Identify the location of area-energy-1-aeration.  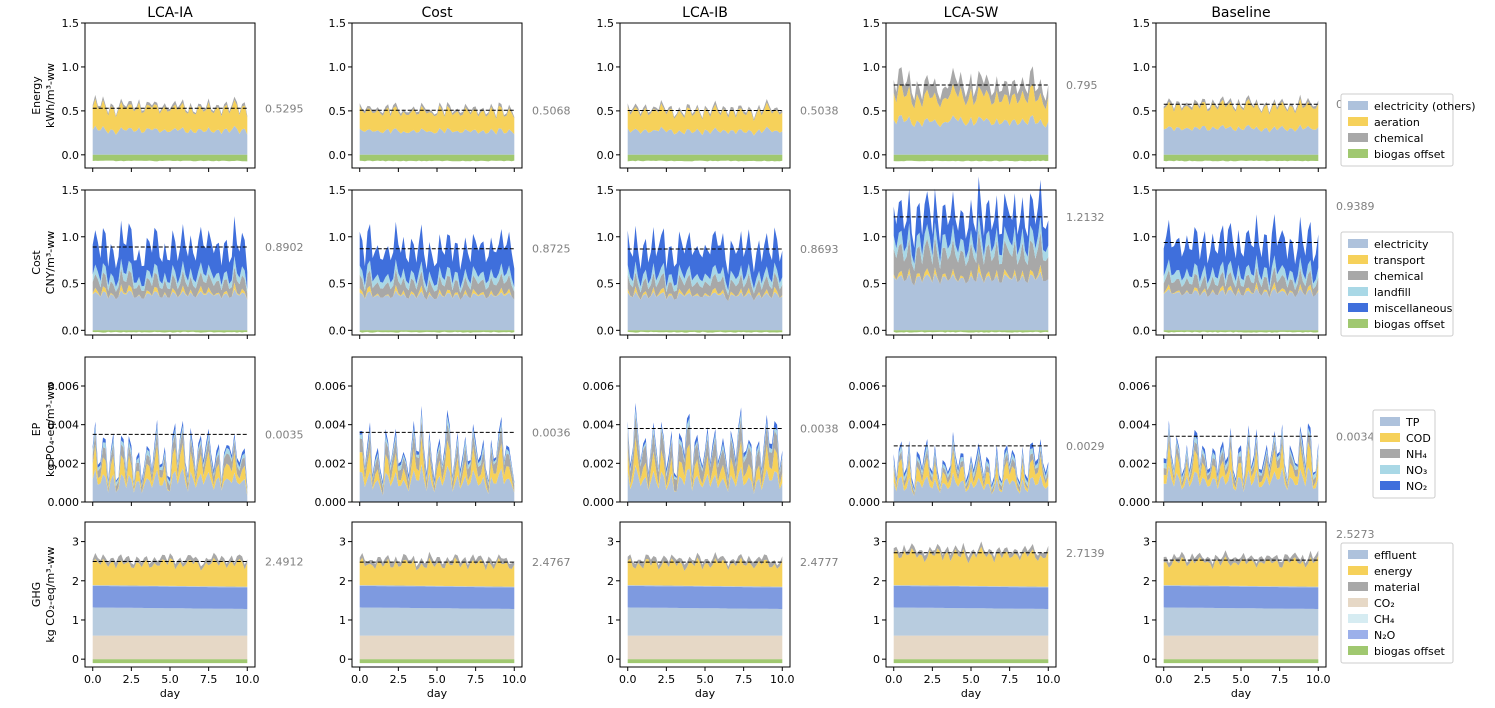
(437, 120).